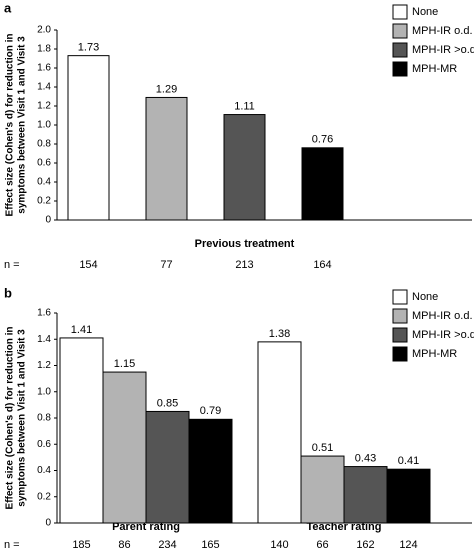 Image resolution: width=474 pixels, height=549 pixels. I want to click on n-value: 213, so click(244, 265).